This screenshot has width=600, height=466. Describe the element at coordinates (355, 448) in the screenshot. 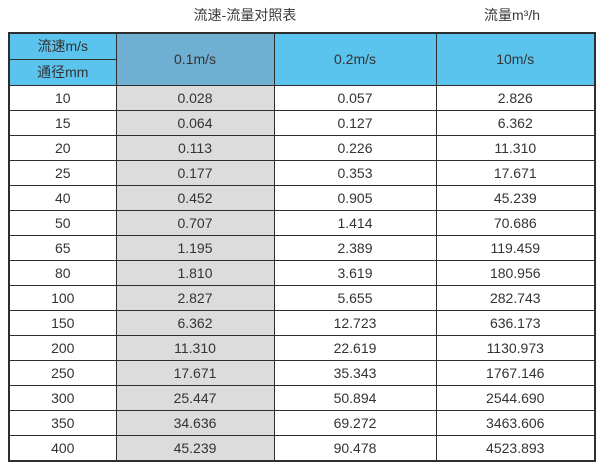

I see `cell-flow-0.2ms: 90.478` at that location.